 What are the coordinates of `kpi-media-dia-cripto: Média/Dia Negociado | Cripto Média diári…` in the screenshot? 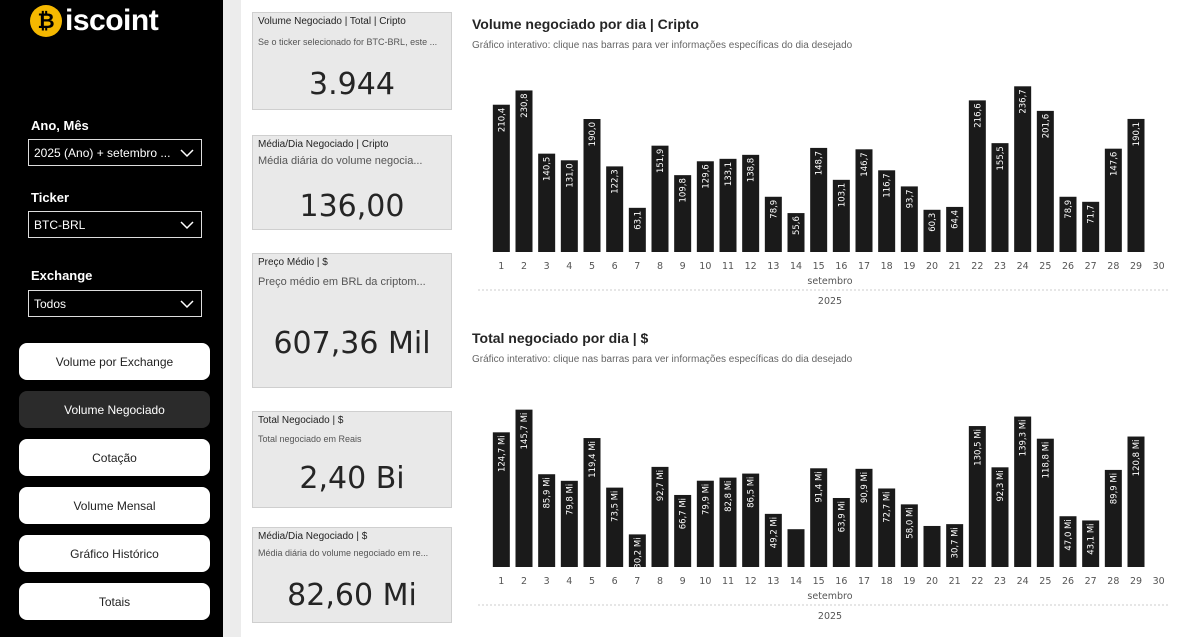 It's located at (352, 182).